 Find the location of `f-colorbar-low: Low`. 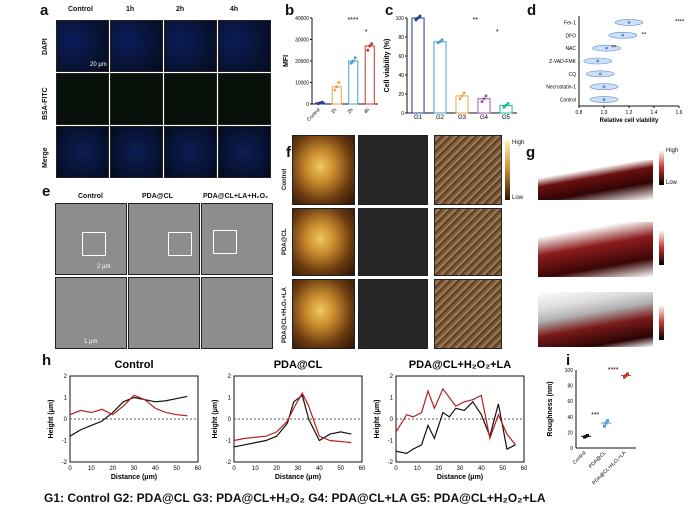

f-colorbar-low: Low is located at coordinates (518, 198).